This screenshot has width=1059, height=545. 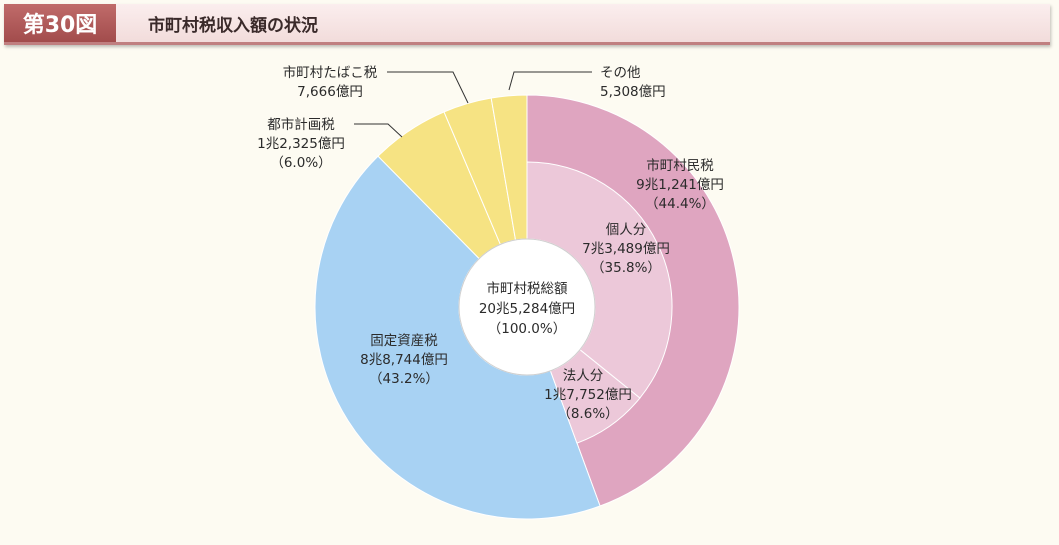 What do you see at coordinates (233, 25) in the screenshot?
I see `figure-title: 市町村税収入額の状況` at bounding box center [233, 25].